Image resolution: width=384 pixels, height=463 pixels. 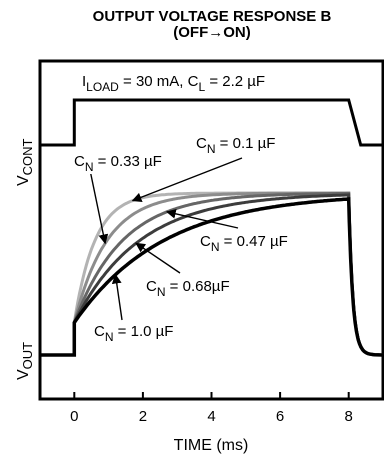 I want to click on chart-title-line1: OUTPUT VOLTAGE RESPONSE B, so click(x=212, y=16).